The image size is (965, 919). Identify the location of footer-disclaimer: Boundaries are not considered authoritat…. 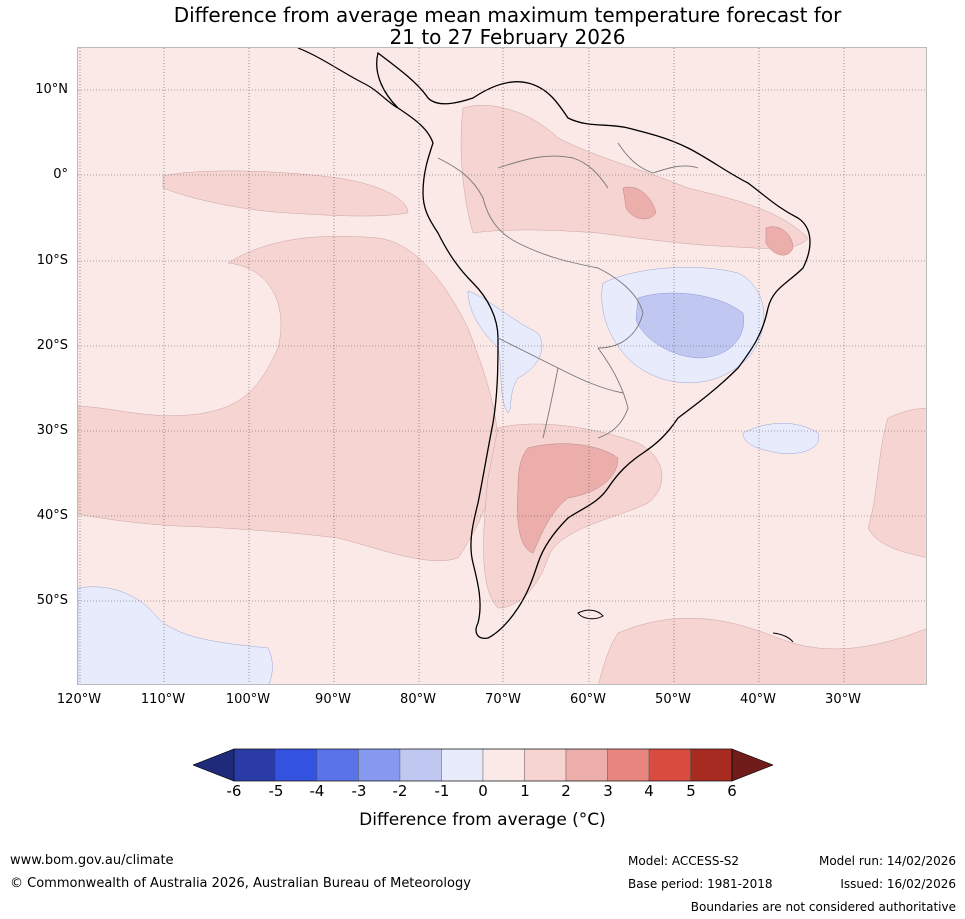
(823, 907).